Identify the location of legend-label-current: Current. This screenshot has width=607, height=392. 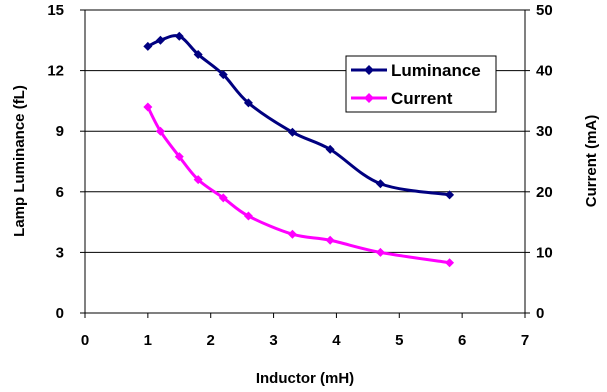
(422, 98).